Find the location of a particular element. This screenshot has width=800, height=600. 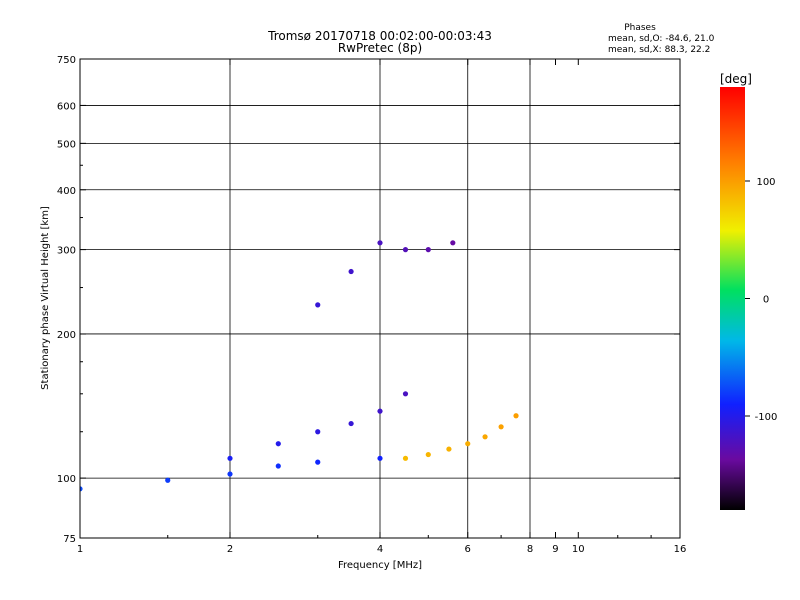

x-tick-label: 16 is located at coordinates (680, 549).